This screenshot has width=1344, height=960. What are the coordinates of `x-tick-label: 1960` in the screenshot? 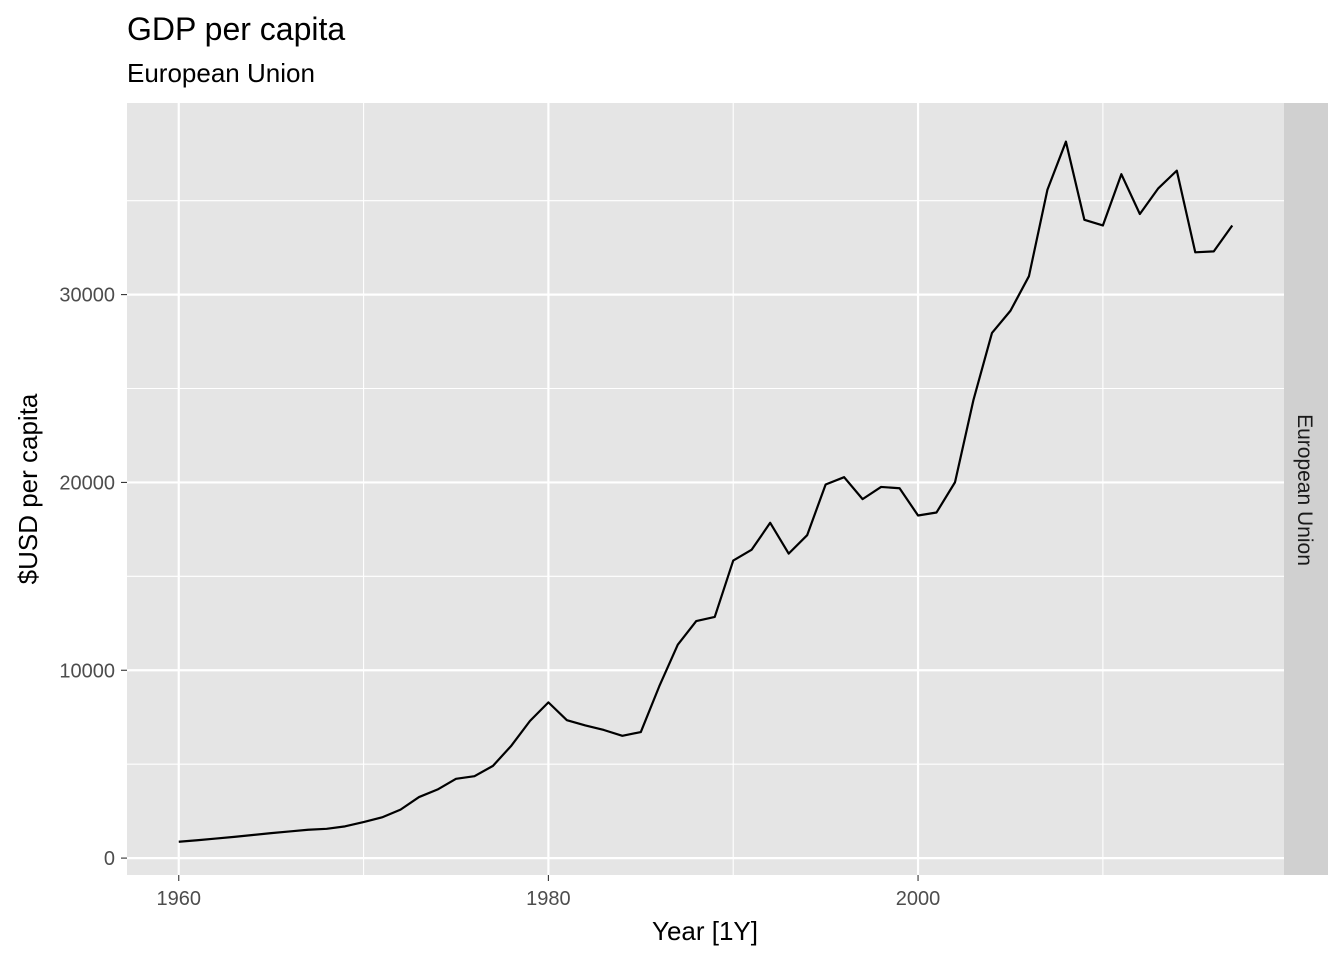 It's located at (179, 899).